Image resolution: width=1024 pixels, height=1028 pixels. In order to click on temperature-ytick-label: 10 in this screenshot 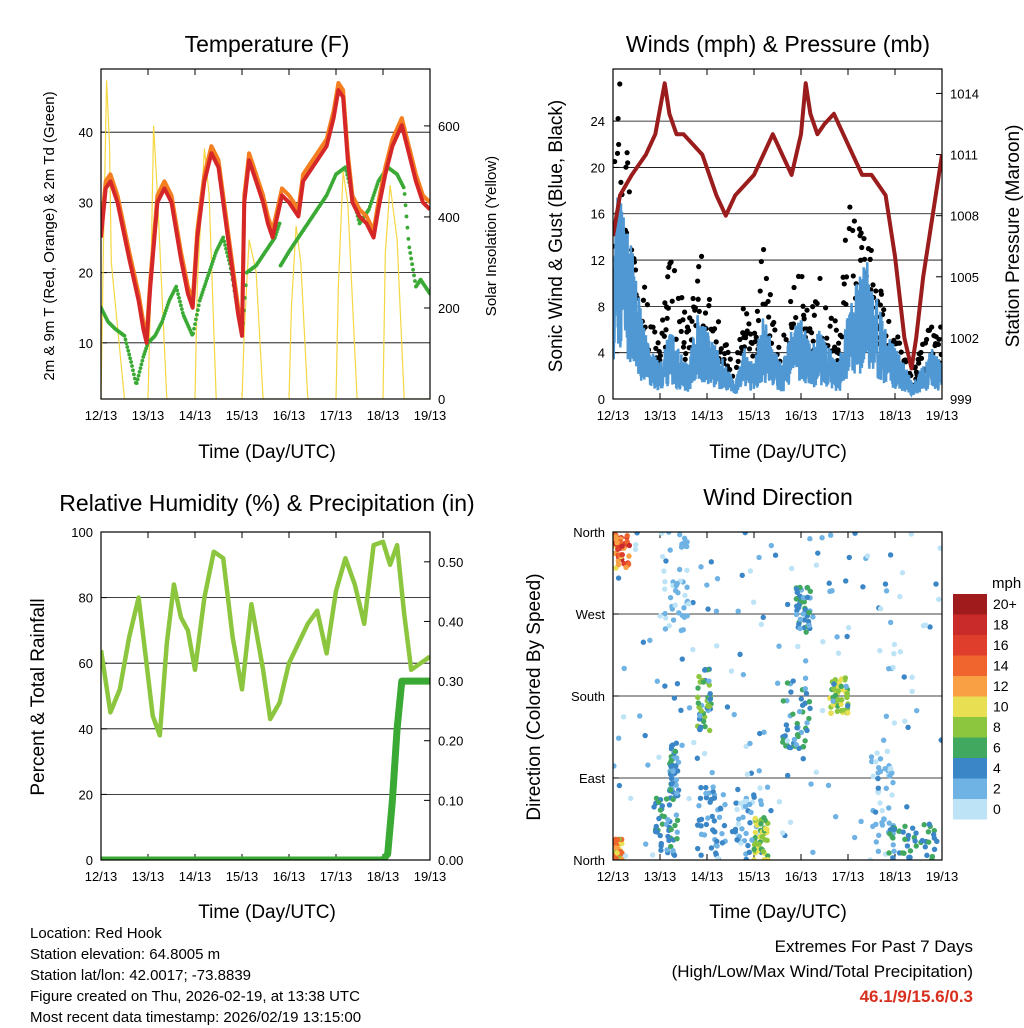, I will do `click(86, 343)`.